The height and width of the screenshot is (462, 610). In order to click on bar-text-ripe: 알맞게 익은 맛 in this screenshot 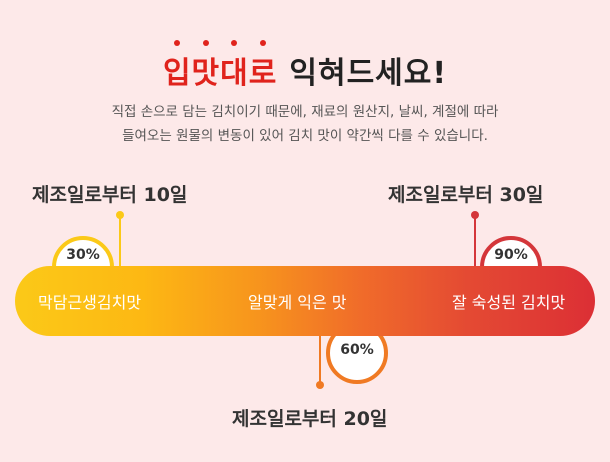, I will do `click(297, 302)`.